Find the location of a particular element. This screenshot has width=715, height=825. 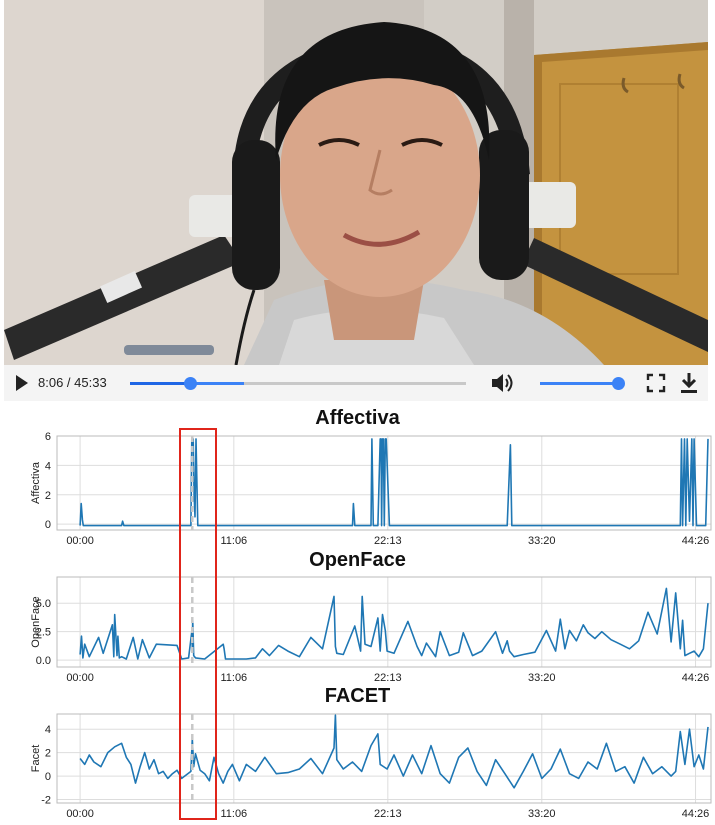

time-display: 8:06 / 45:33 is located at coordinates (72, 382).